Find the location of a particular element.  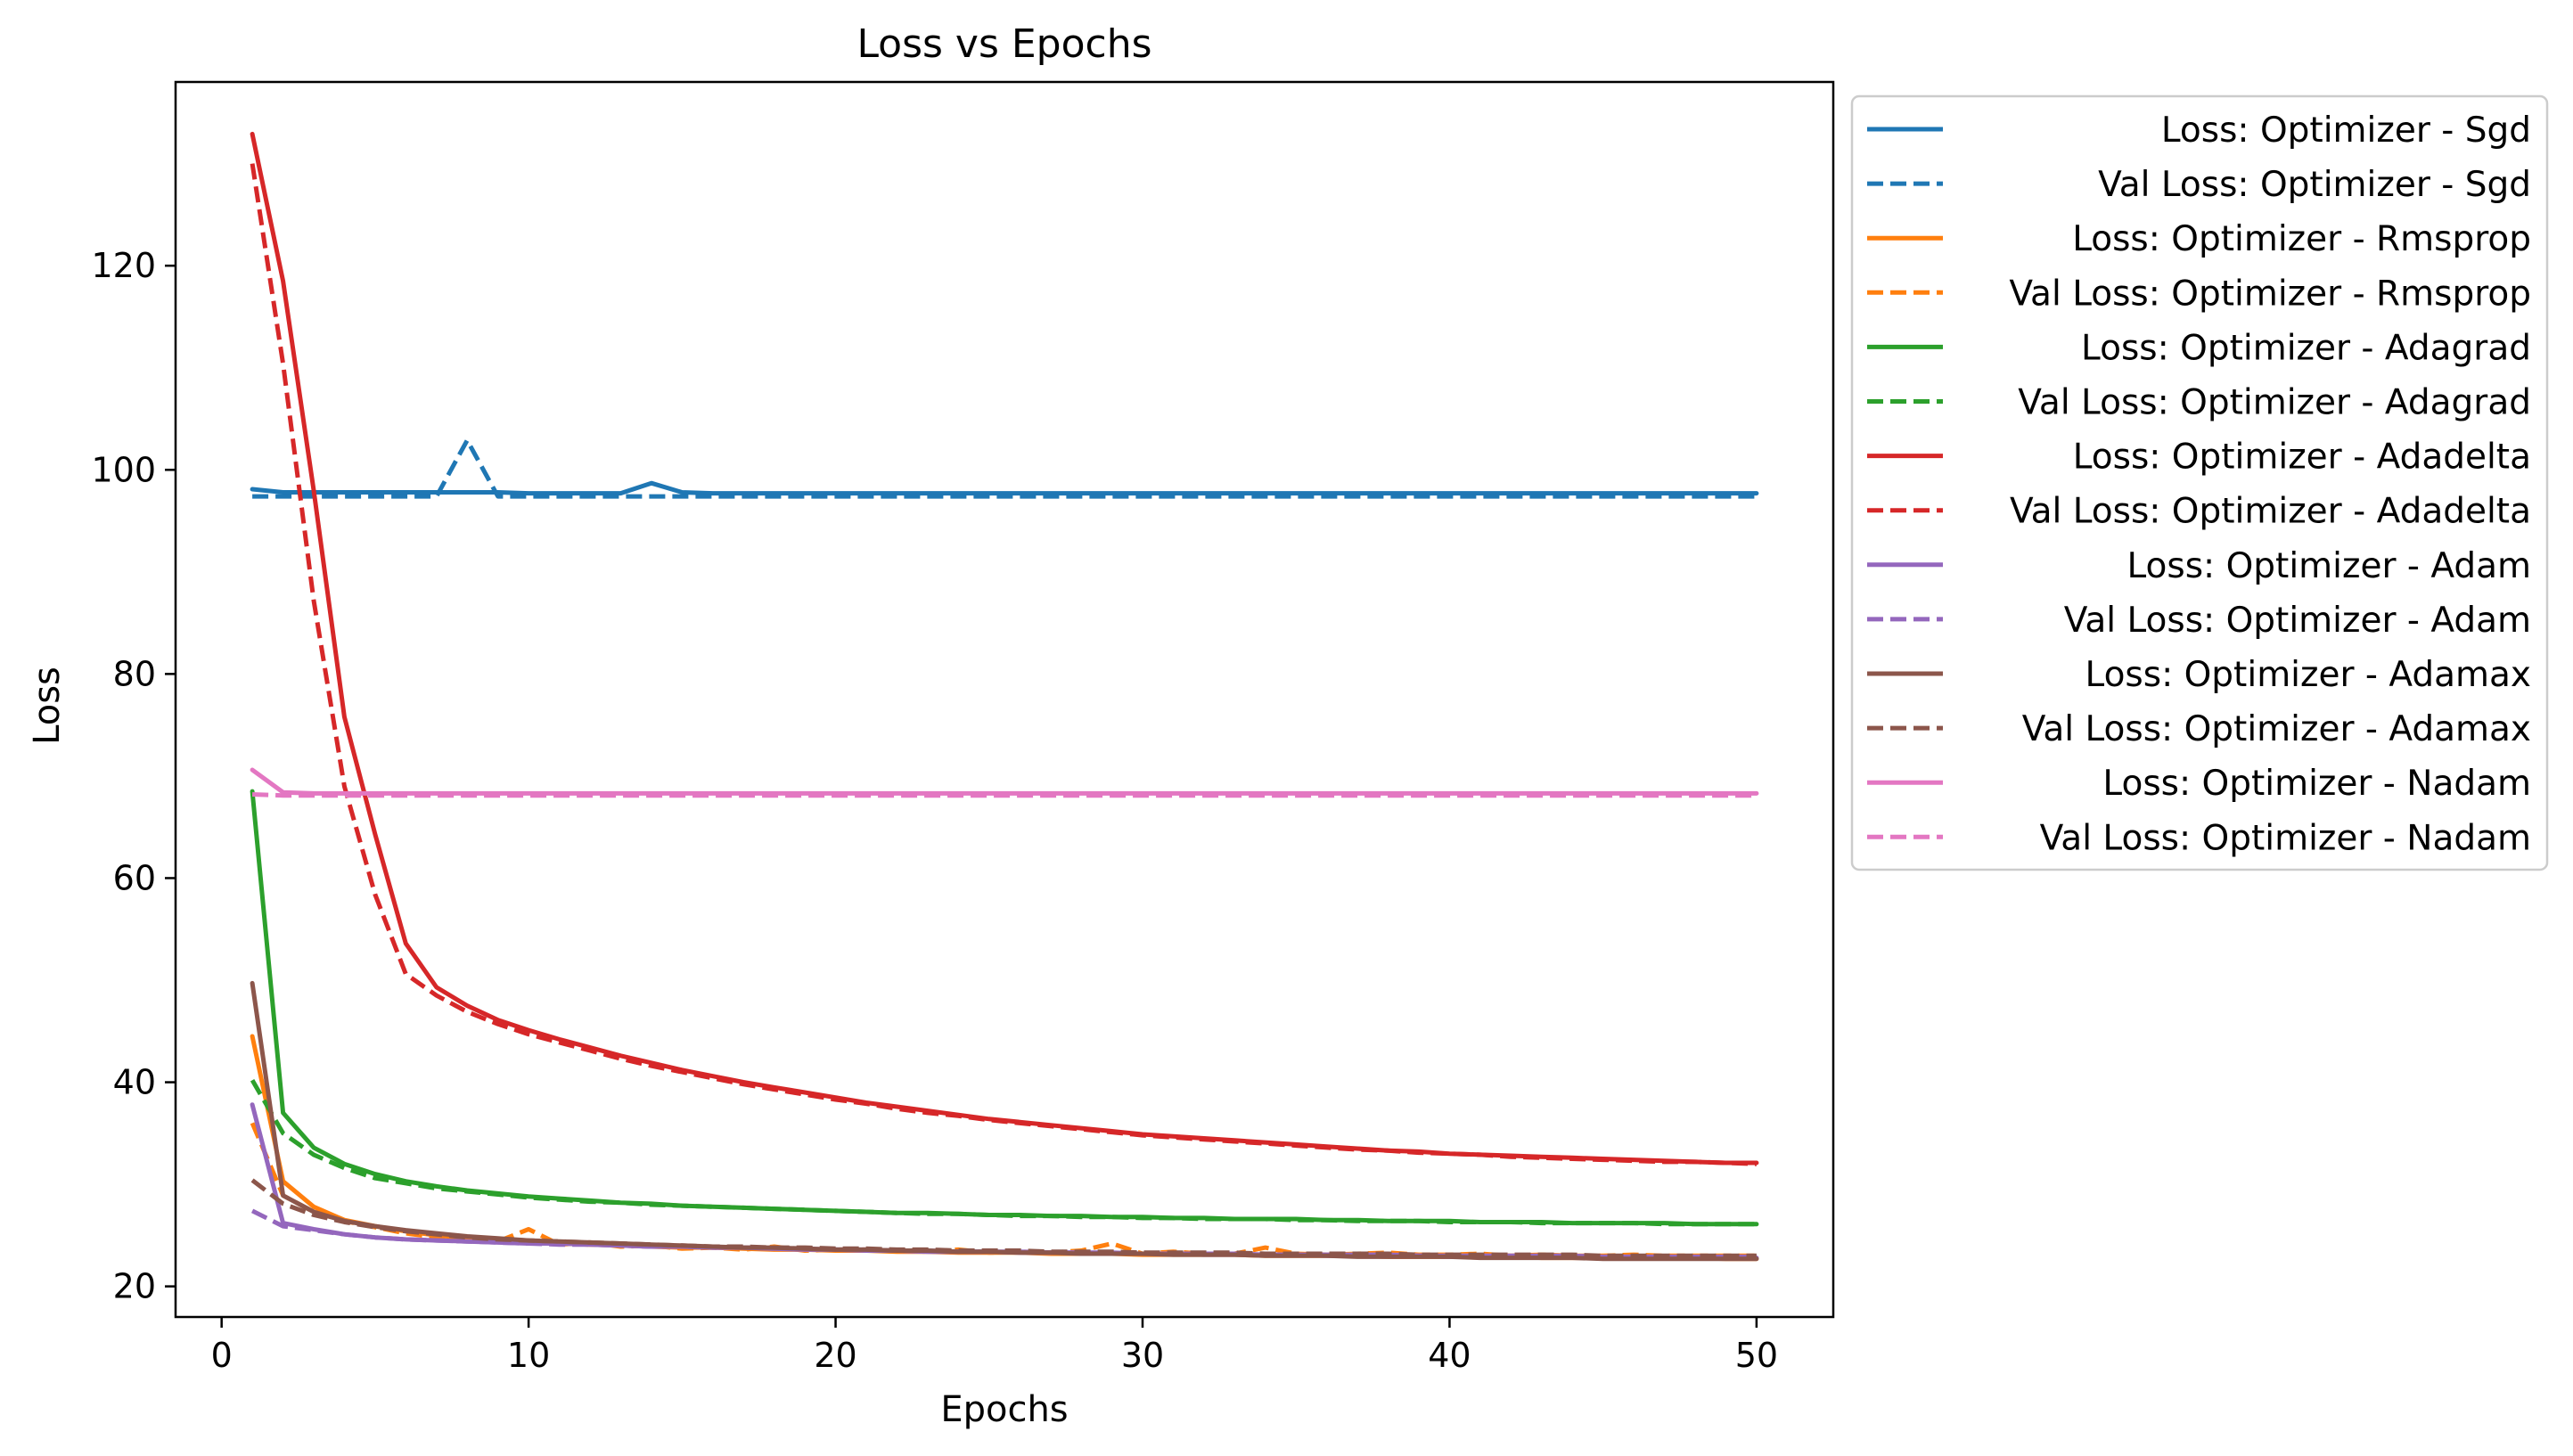

legend-label-loss-nadam: Loss: Optimizer - Nadam is located at coordinates (2316, 784).